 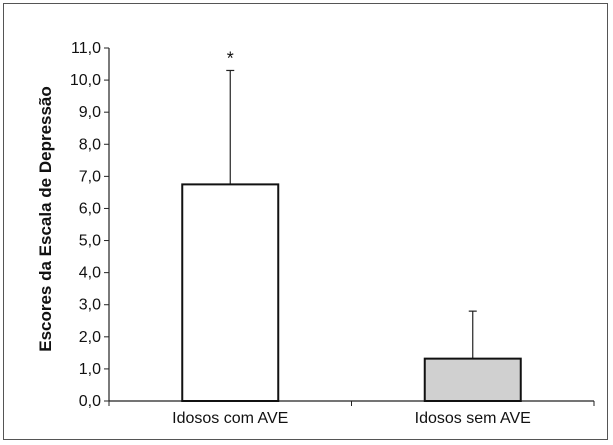 What do you see at coordinates (90, 369) in the screenshot?
I see `y-tick-label: 1,0` at bounding box center [90, 369].